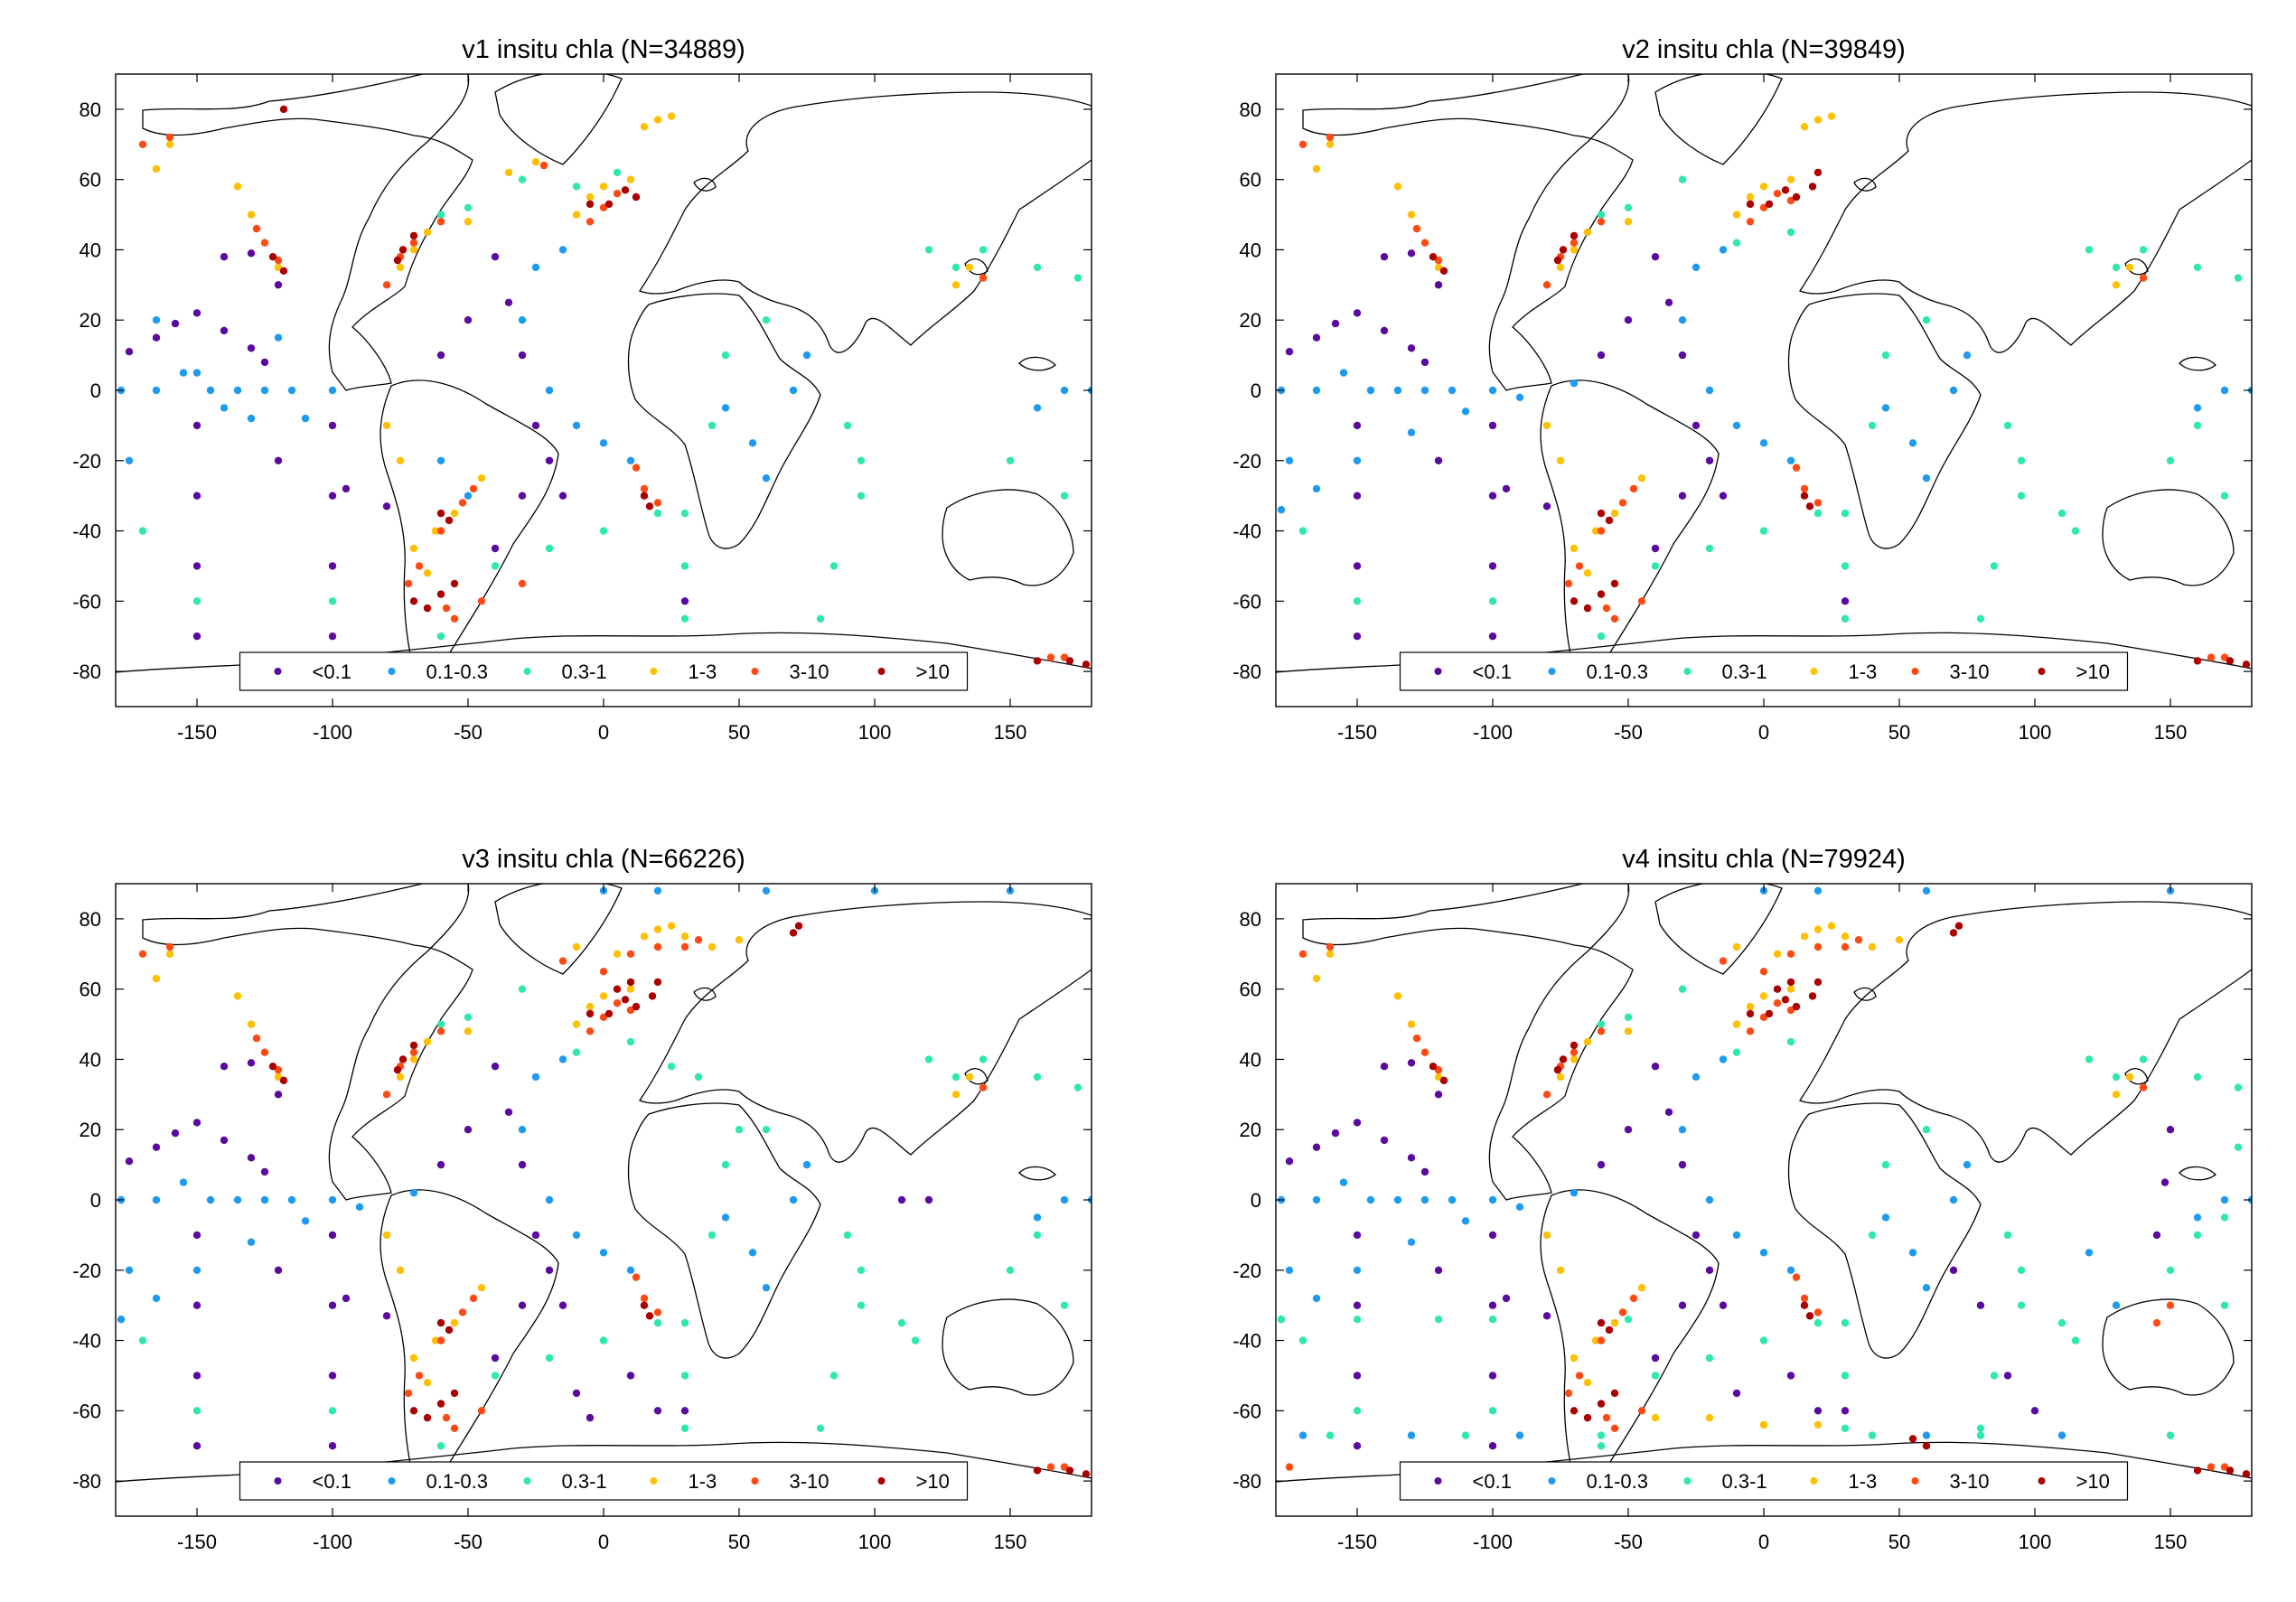  Describe the element at coordinates (1357, 732) in the screenshot. I see `x-tick-label: -150` at that location.